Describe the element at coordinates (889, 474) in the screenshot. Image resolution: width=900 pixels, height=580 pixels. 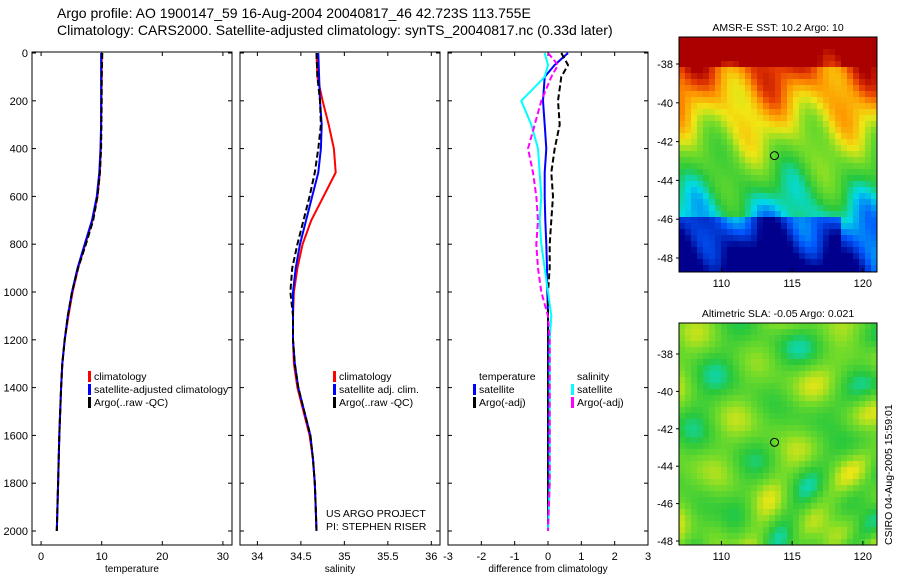
I see `credit-text: CSIRO 04-Aug-2005 15:59:01` at that location.